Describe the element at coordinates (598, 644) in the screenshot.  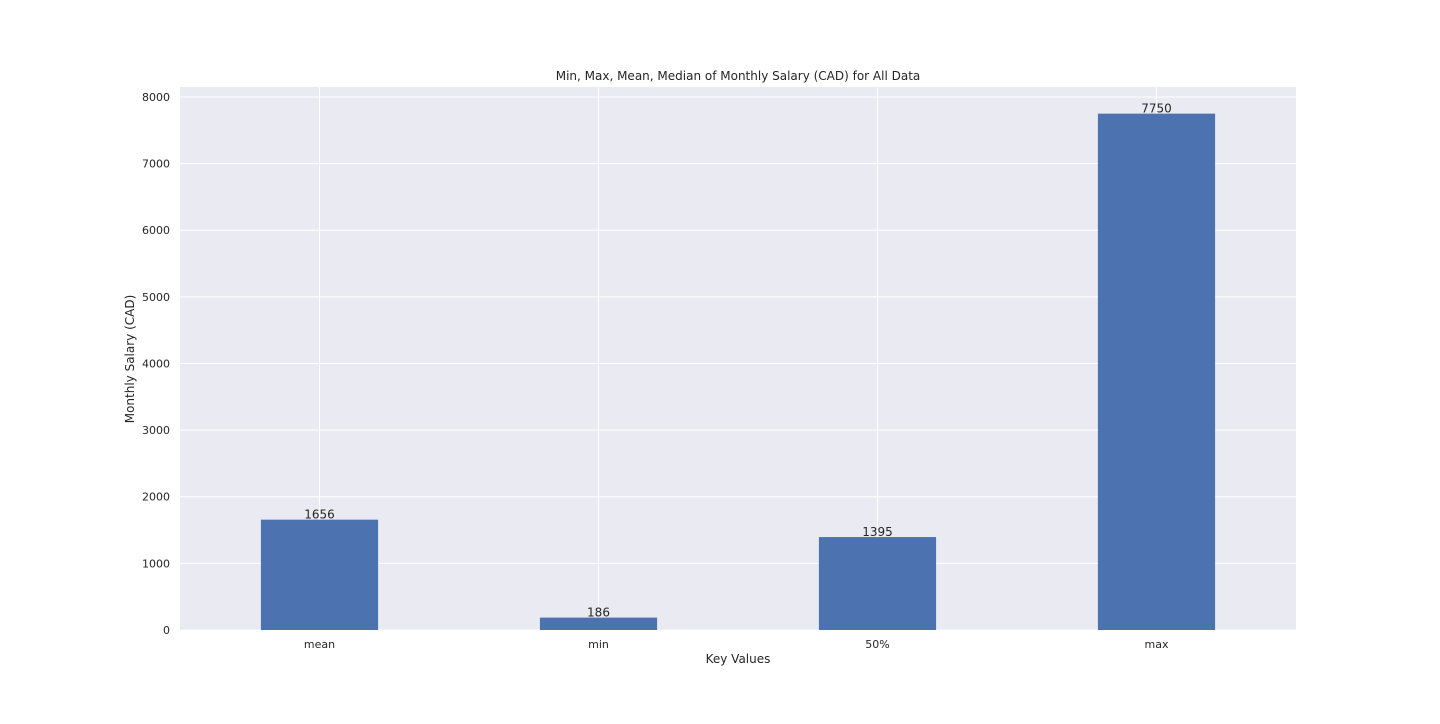
I see `x-tick-label: min` at that location.